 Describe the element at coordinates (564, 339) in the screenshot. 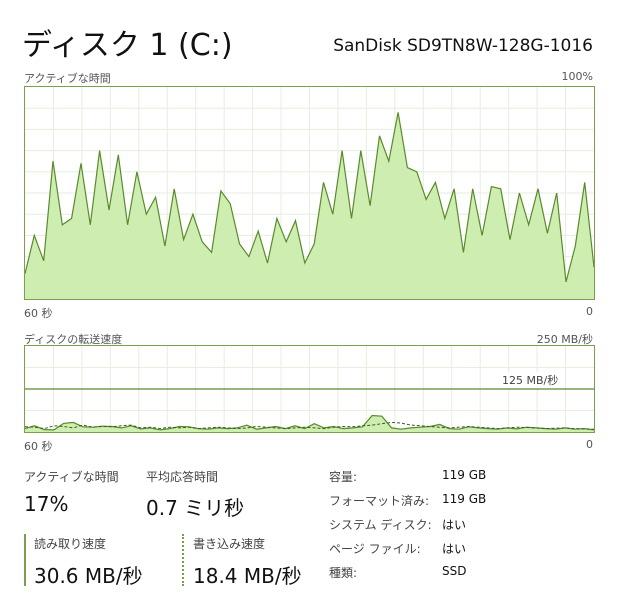

I see `transfer-max-label: 250 MB/秒` at that location.